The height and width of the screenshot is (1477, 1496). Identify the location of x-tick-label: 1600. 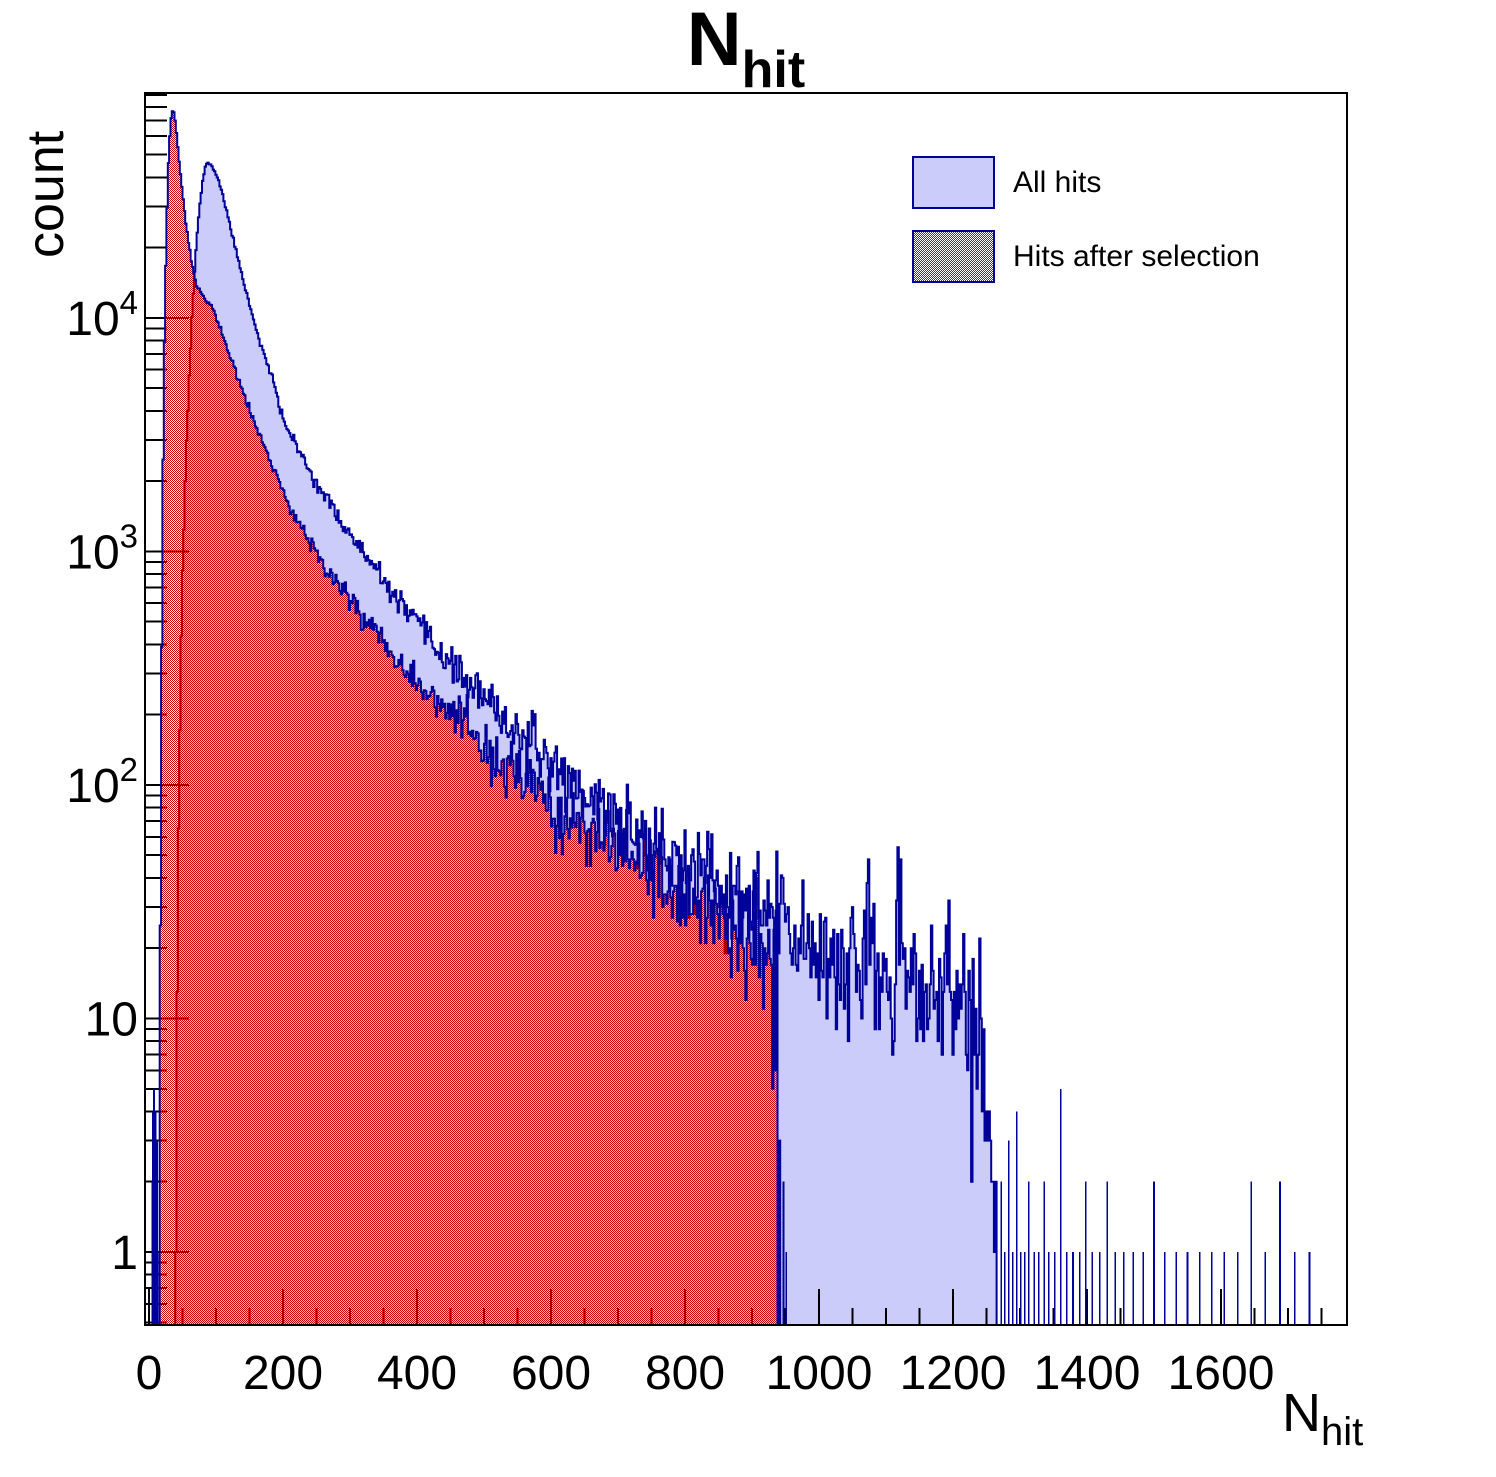
(1221, 1373).